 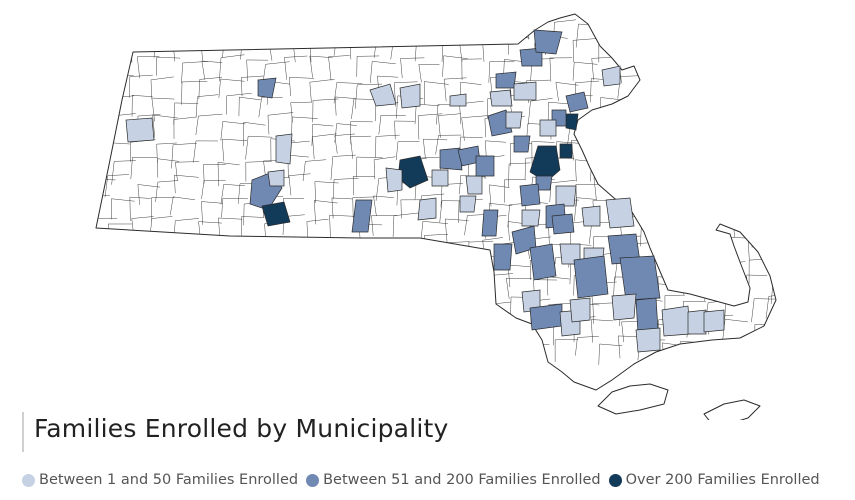 What do you see at coordinates (241, 428) in the screenshot?
I see `map-title: Families Enrolled by Municipality` at bounding box center [241, 428].